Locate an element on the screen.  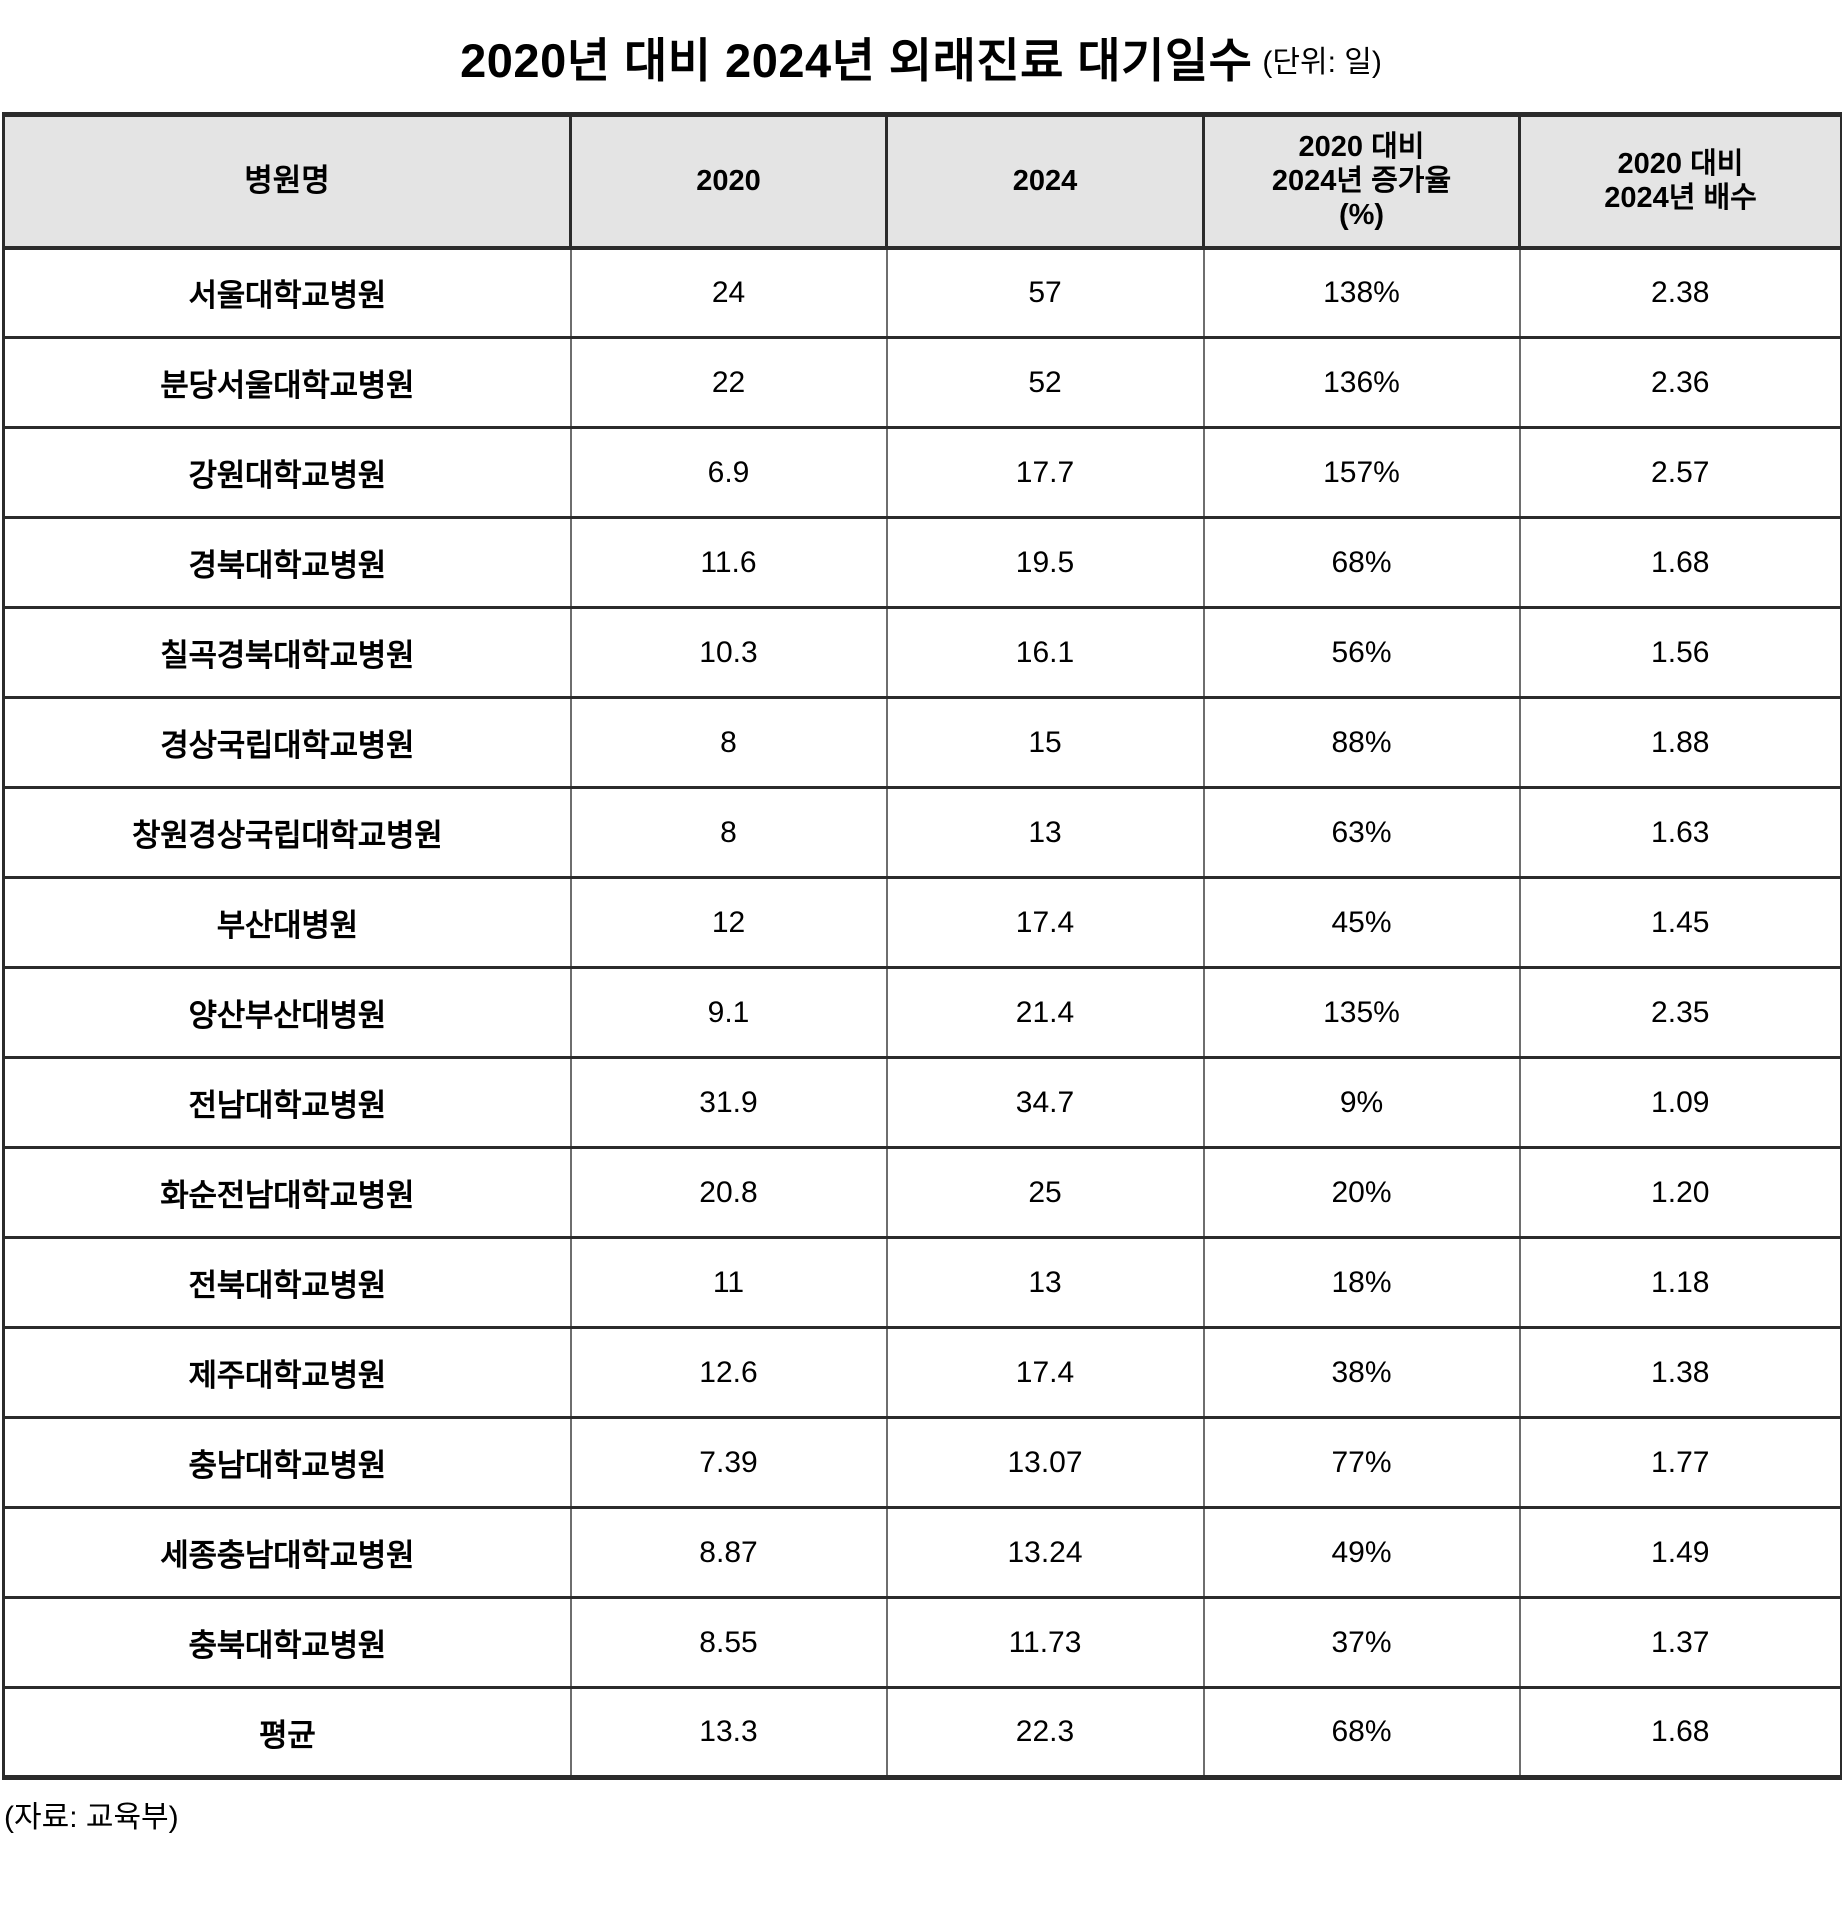
table-row: 분당서울대학교병원 22 52 136% 2.36 is located at coordinates (922, 383).